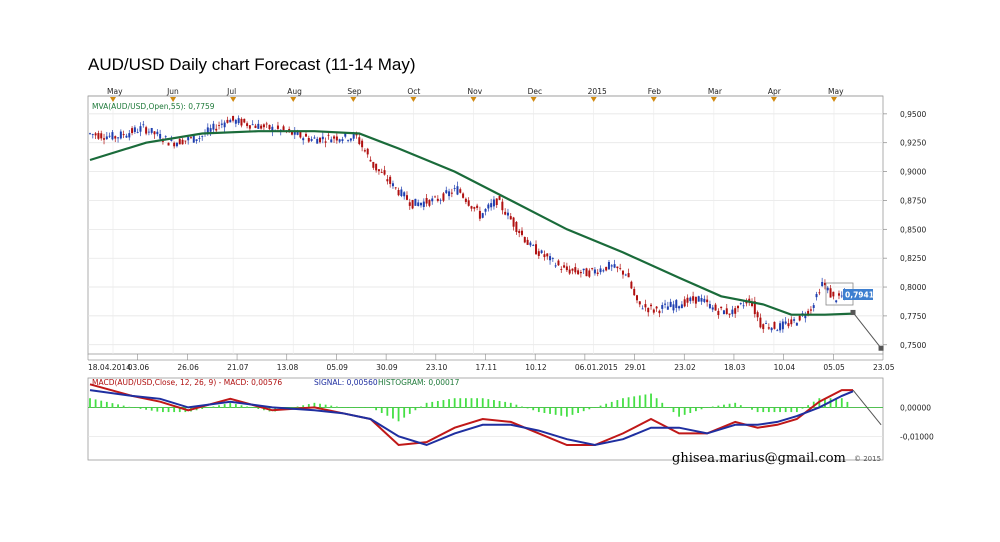  Describe the element at coordinates (437, 367) in the screenshot. I see `date-tick-label: 23.10` at that location.